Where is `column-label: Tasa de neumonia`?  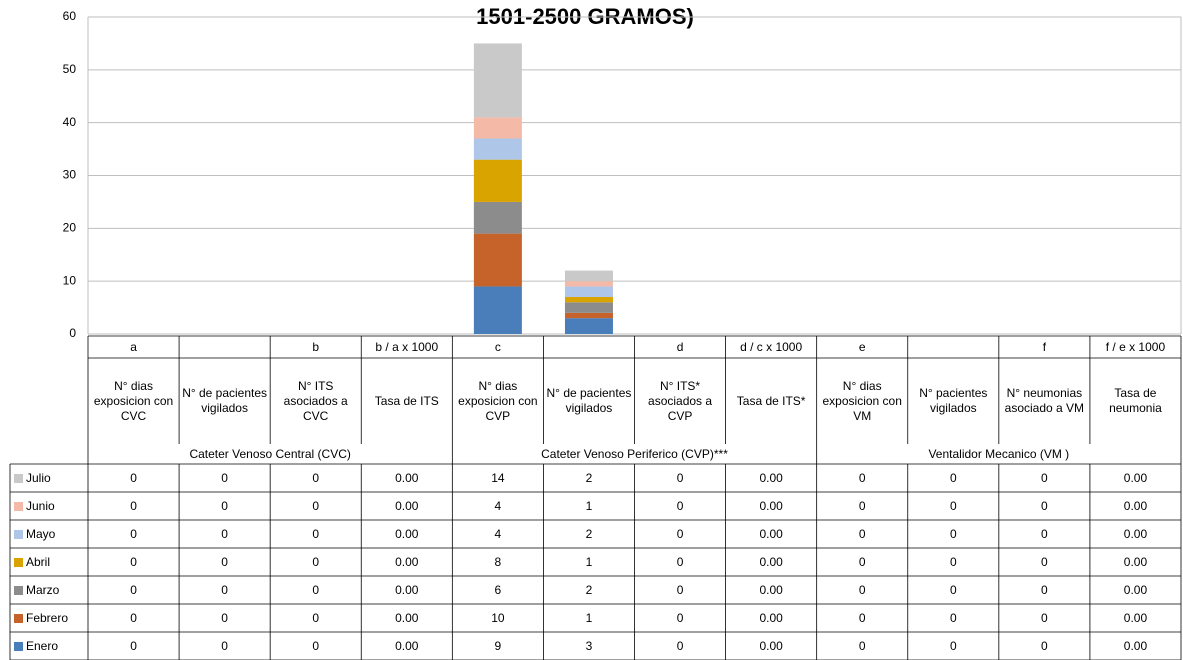
column-label: Tasa de neumonia is located at coordinates (1135, 400).